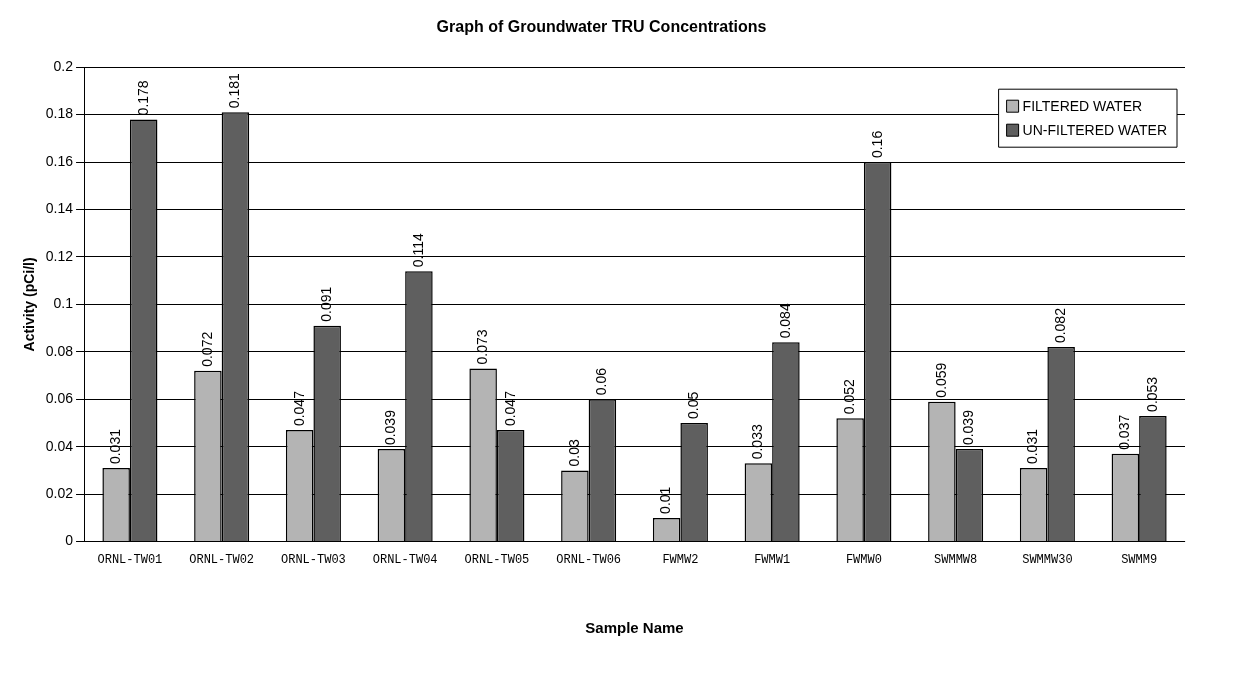 The image size is (1247, 674). Describe the element at coordinates (59, 255) in the screenshot. I see `y-tick-label: 0.12` at that location.